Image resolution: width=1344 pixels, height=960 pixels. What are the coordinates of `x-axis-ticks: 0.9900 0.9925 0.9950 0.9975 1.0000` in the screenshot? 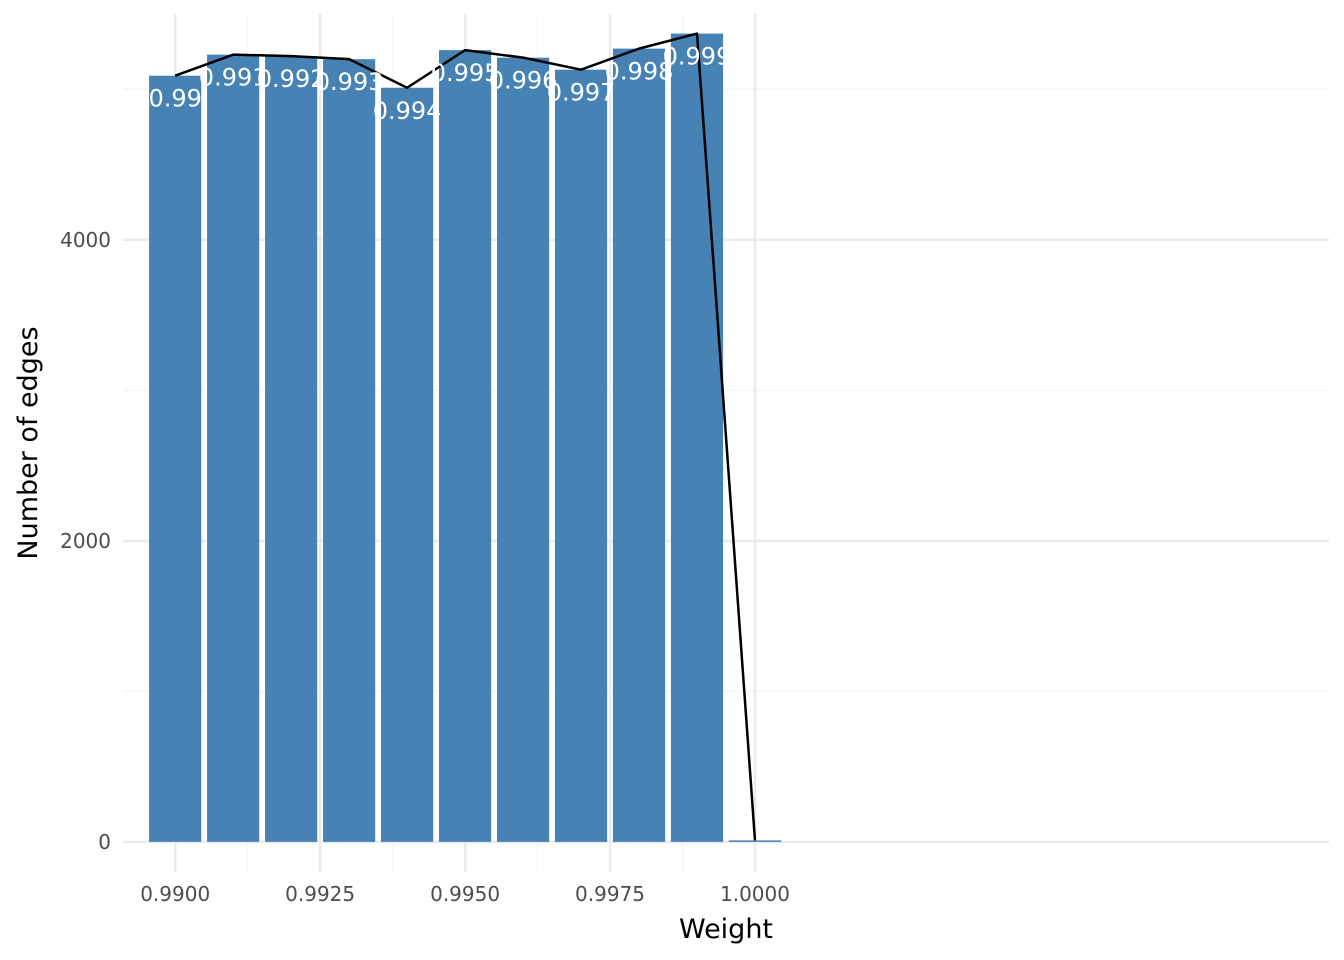 It's located at (465, 894).